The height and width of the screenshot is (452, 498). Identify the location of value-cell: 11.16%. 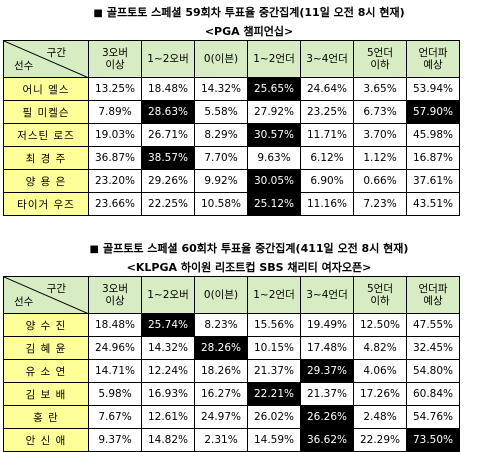
(327, 204).